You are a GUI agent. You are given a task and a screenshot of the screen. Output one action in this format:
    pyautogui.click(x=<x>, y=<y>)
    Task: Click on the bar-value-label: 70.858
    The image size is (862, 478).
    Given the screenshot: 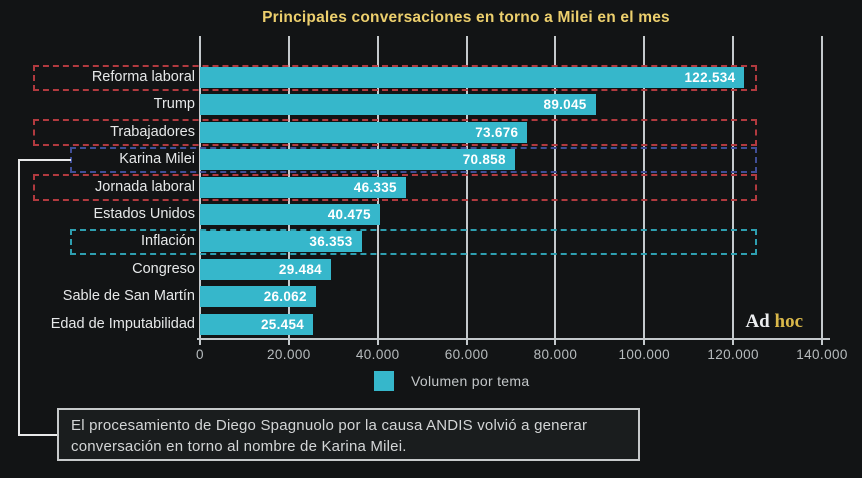 What is the action you would take?
    pyautogui.click(x=484, y=160)
    